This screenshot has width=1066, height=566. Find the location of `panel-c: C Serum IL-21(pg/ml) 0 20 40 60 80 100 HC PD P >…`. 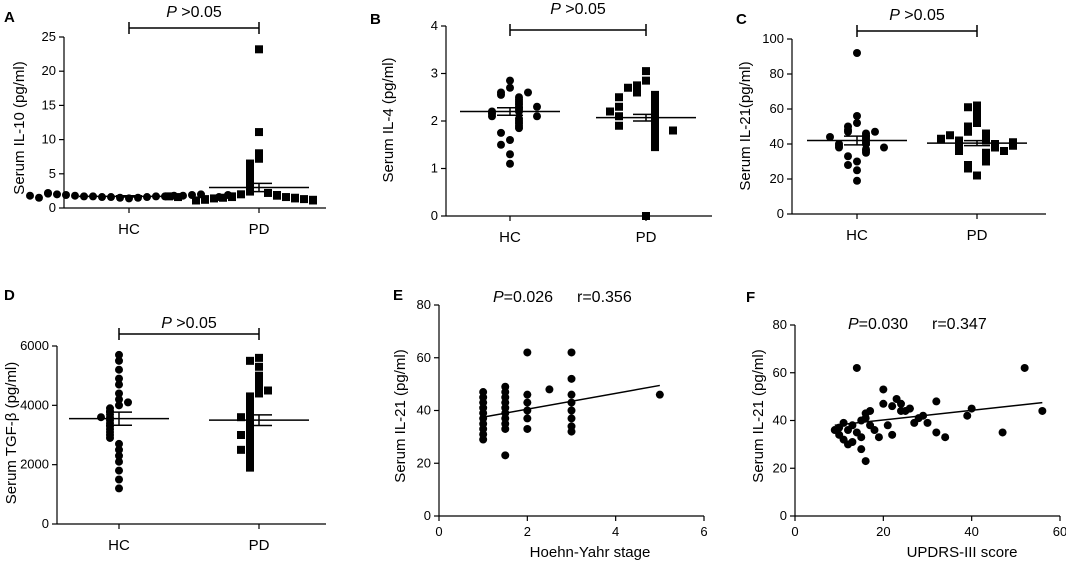

panel-c: C Serum IL-21(pg/ml) 0 20 40 60 80 100 HC PD P >… is located at coordinates (891, 125).